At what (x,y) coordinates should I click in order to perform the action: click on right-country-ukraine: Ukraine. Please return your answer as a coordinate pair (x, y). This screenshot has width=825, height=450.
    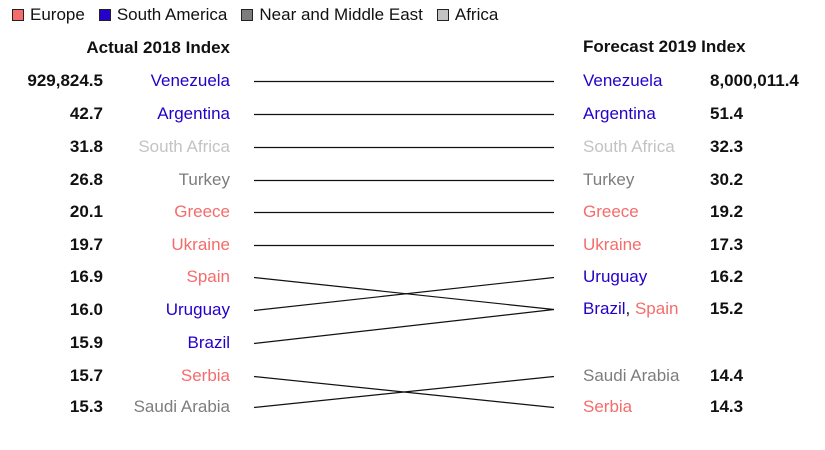
    Looking at the image, I should click on (612, 244).